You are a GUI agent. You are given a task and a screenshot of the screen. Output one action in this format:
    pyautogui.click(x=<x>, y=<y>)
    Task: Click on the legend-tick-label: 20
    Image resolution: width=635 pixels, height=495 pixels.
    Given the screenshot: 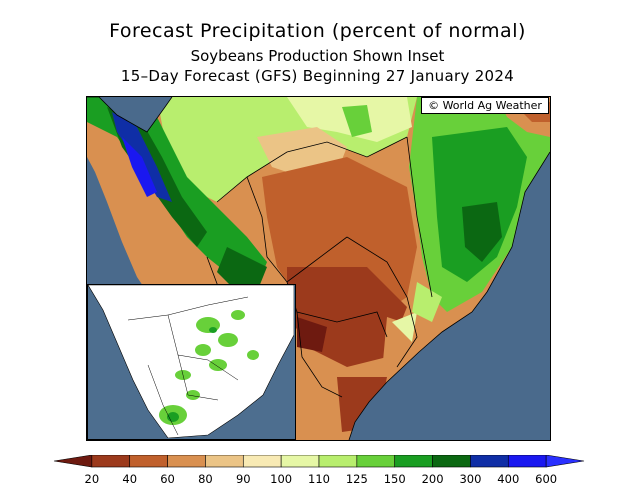 What is the action you would take?
    pyautogui.click(x=92, y=479)
    